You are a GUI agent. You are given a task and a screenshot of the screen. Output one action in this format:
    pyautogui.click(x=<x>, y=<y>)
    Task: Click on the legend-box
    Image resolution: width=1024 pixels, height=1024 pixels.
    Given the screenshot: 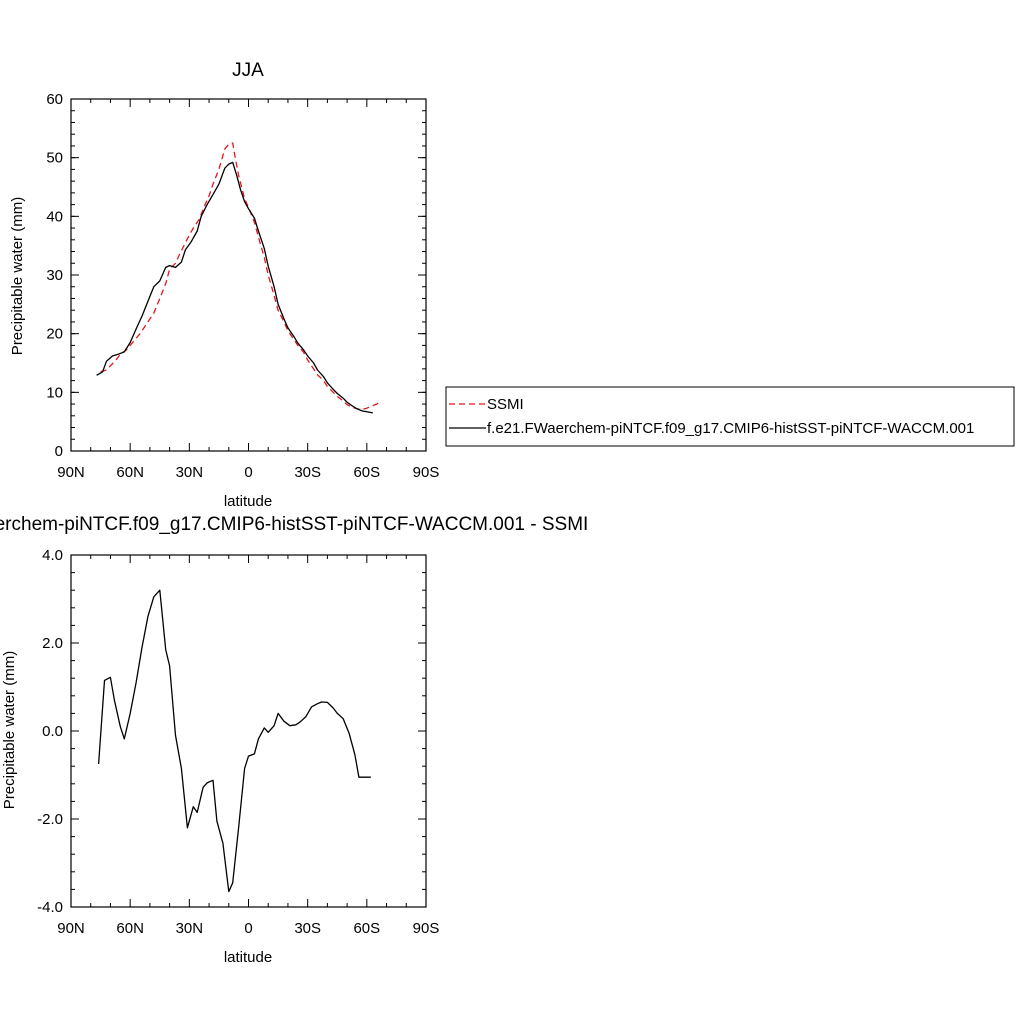 What is the action you would take?
    pyautogui.click(x=730, y=416)
    